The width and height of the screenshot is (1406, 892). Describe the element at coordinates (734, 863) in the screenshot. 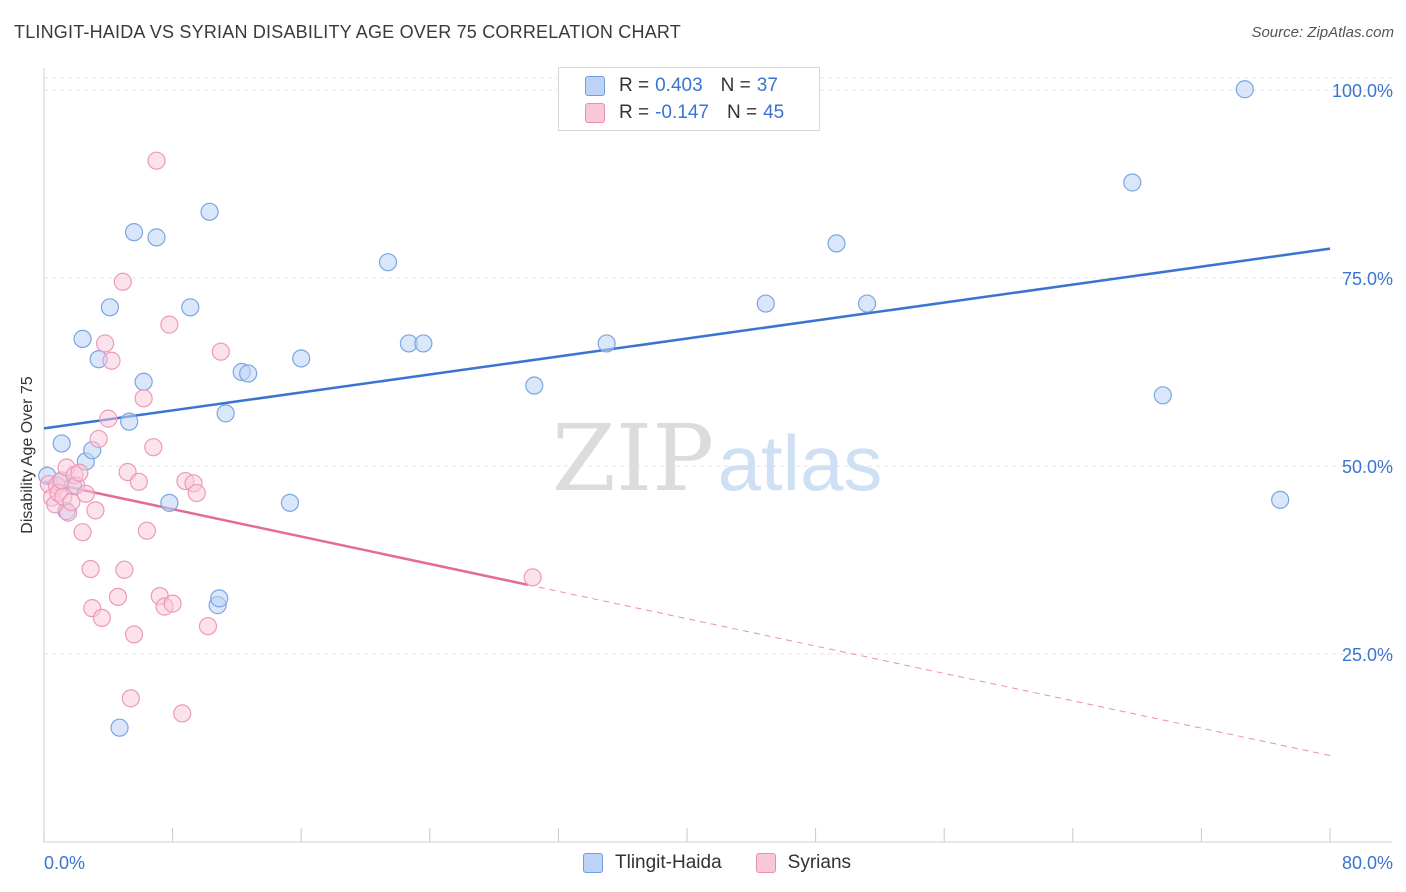

I see `series-legend: Tlingit-Haida Syrians` at that location.